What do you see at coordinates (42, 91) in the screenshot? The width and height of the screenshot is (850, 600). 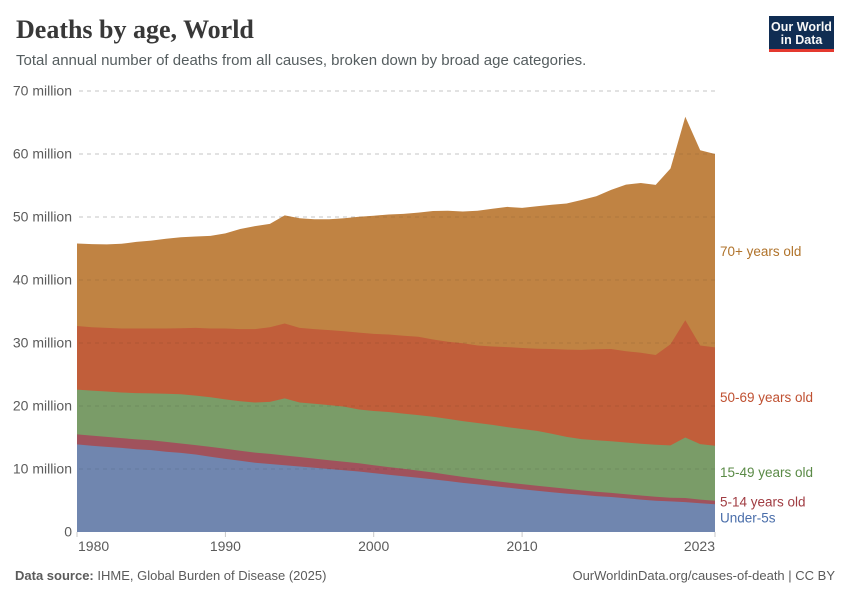 I see `svg-text: 70 million` at bounding box center [42, 91].